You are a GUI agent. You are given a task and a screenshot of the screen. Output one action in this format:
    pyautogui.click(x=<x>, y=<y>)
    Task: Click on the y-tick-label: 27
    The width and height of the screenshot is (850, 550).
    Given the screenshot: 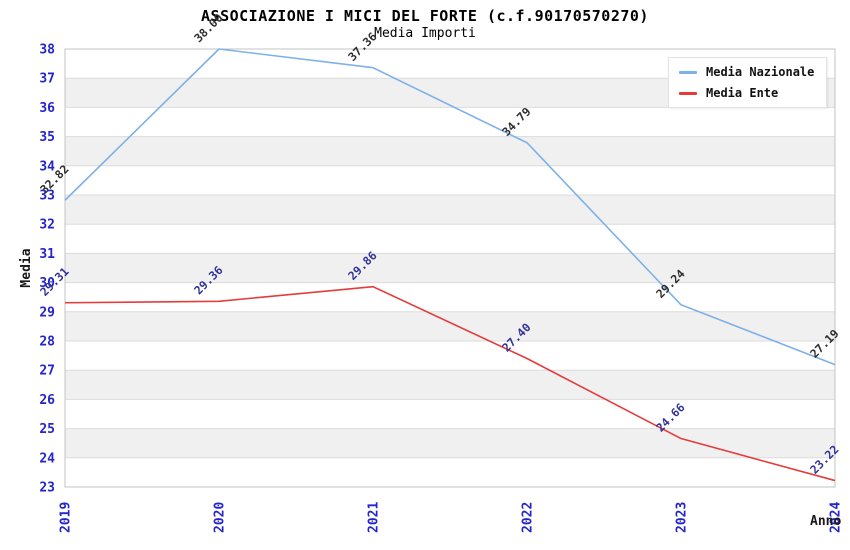 What is the action you would take?
    pyautogui.click(x=47, y=371)
    